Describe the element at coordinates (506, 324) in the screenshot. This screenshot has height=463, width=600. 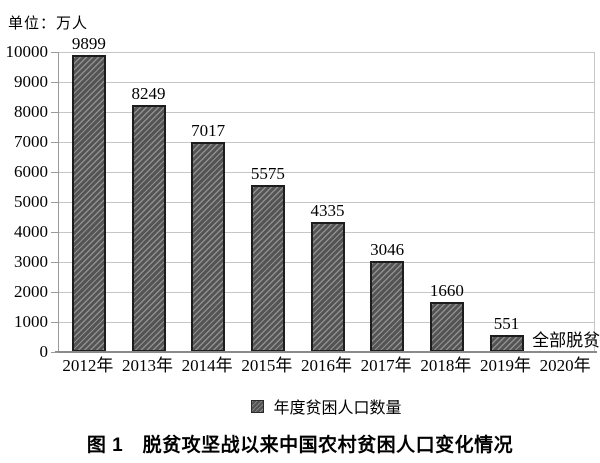
I see `bar-value-label-2019: 551` at that location.